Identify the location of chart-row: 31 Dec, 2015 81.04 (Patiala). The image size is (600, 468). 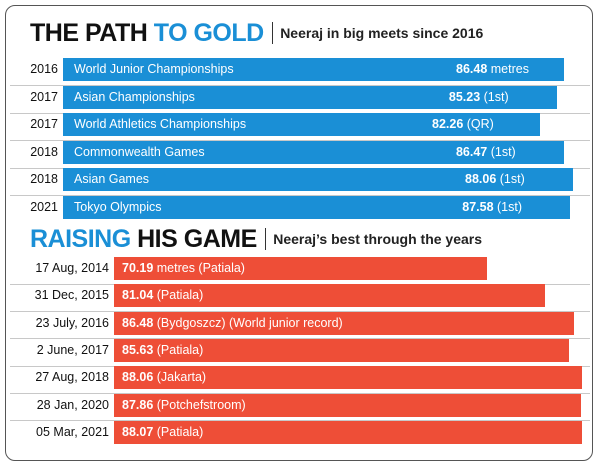
(300, 298).